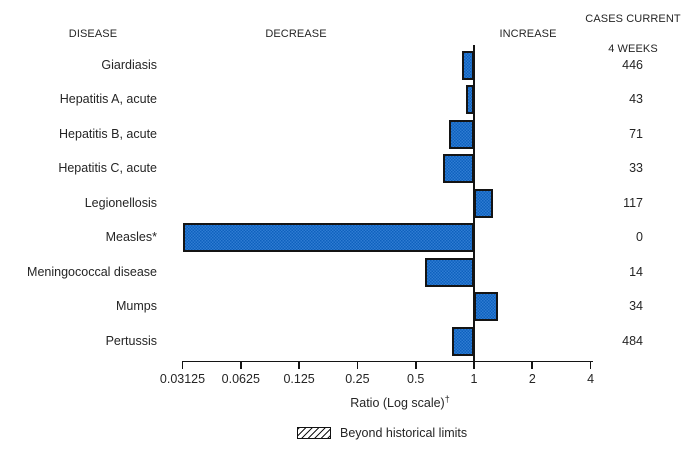  What do you see at coordinates (240, 379) in the screenshot?
I see `x-axis-tick-label: 0.0625` at bounding box center [240, 379].